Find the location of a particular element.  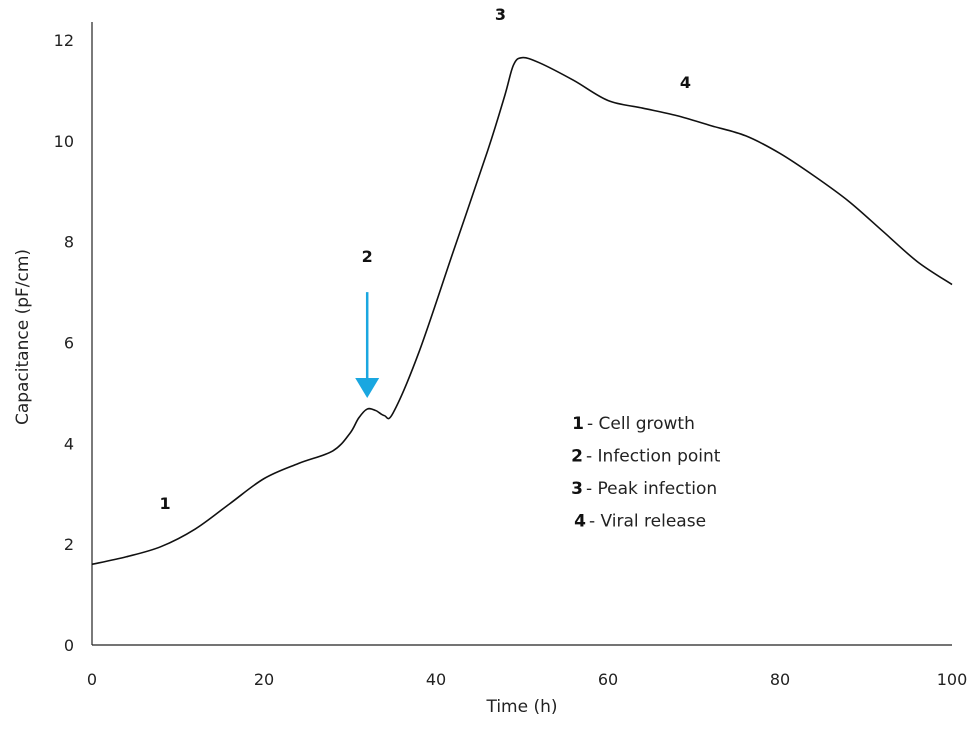

y-tick-label: 6 is located at coordinates (69, 343).